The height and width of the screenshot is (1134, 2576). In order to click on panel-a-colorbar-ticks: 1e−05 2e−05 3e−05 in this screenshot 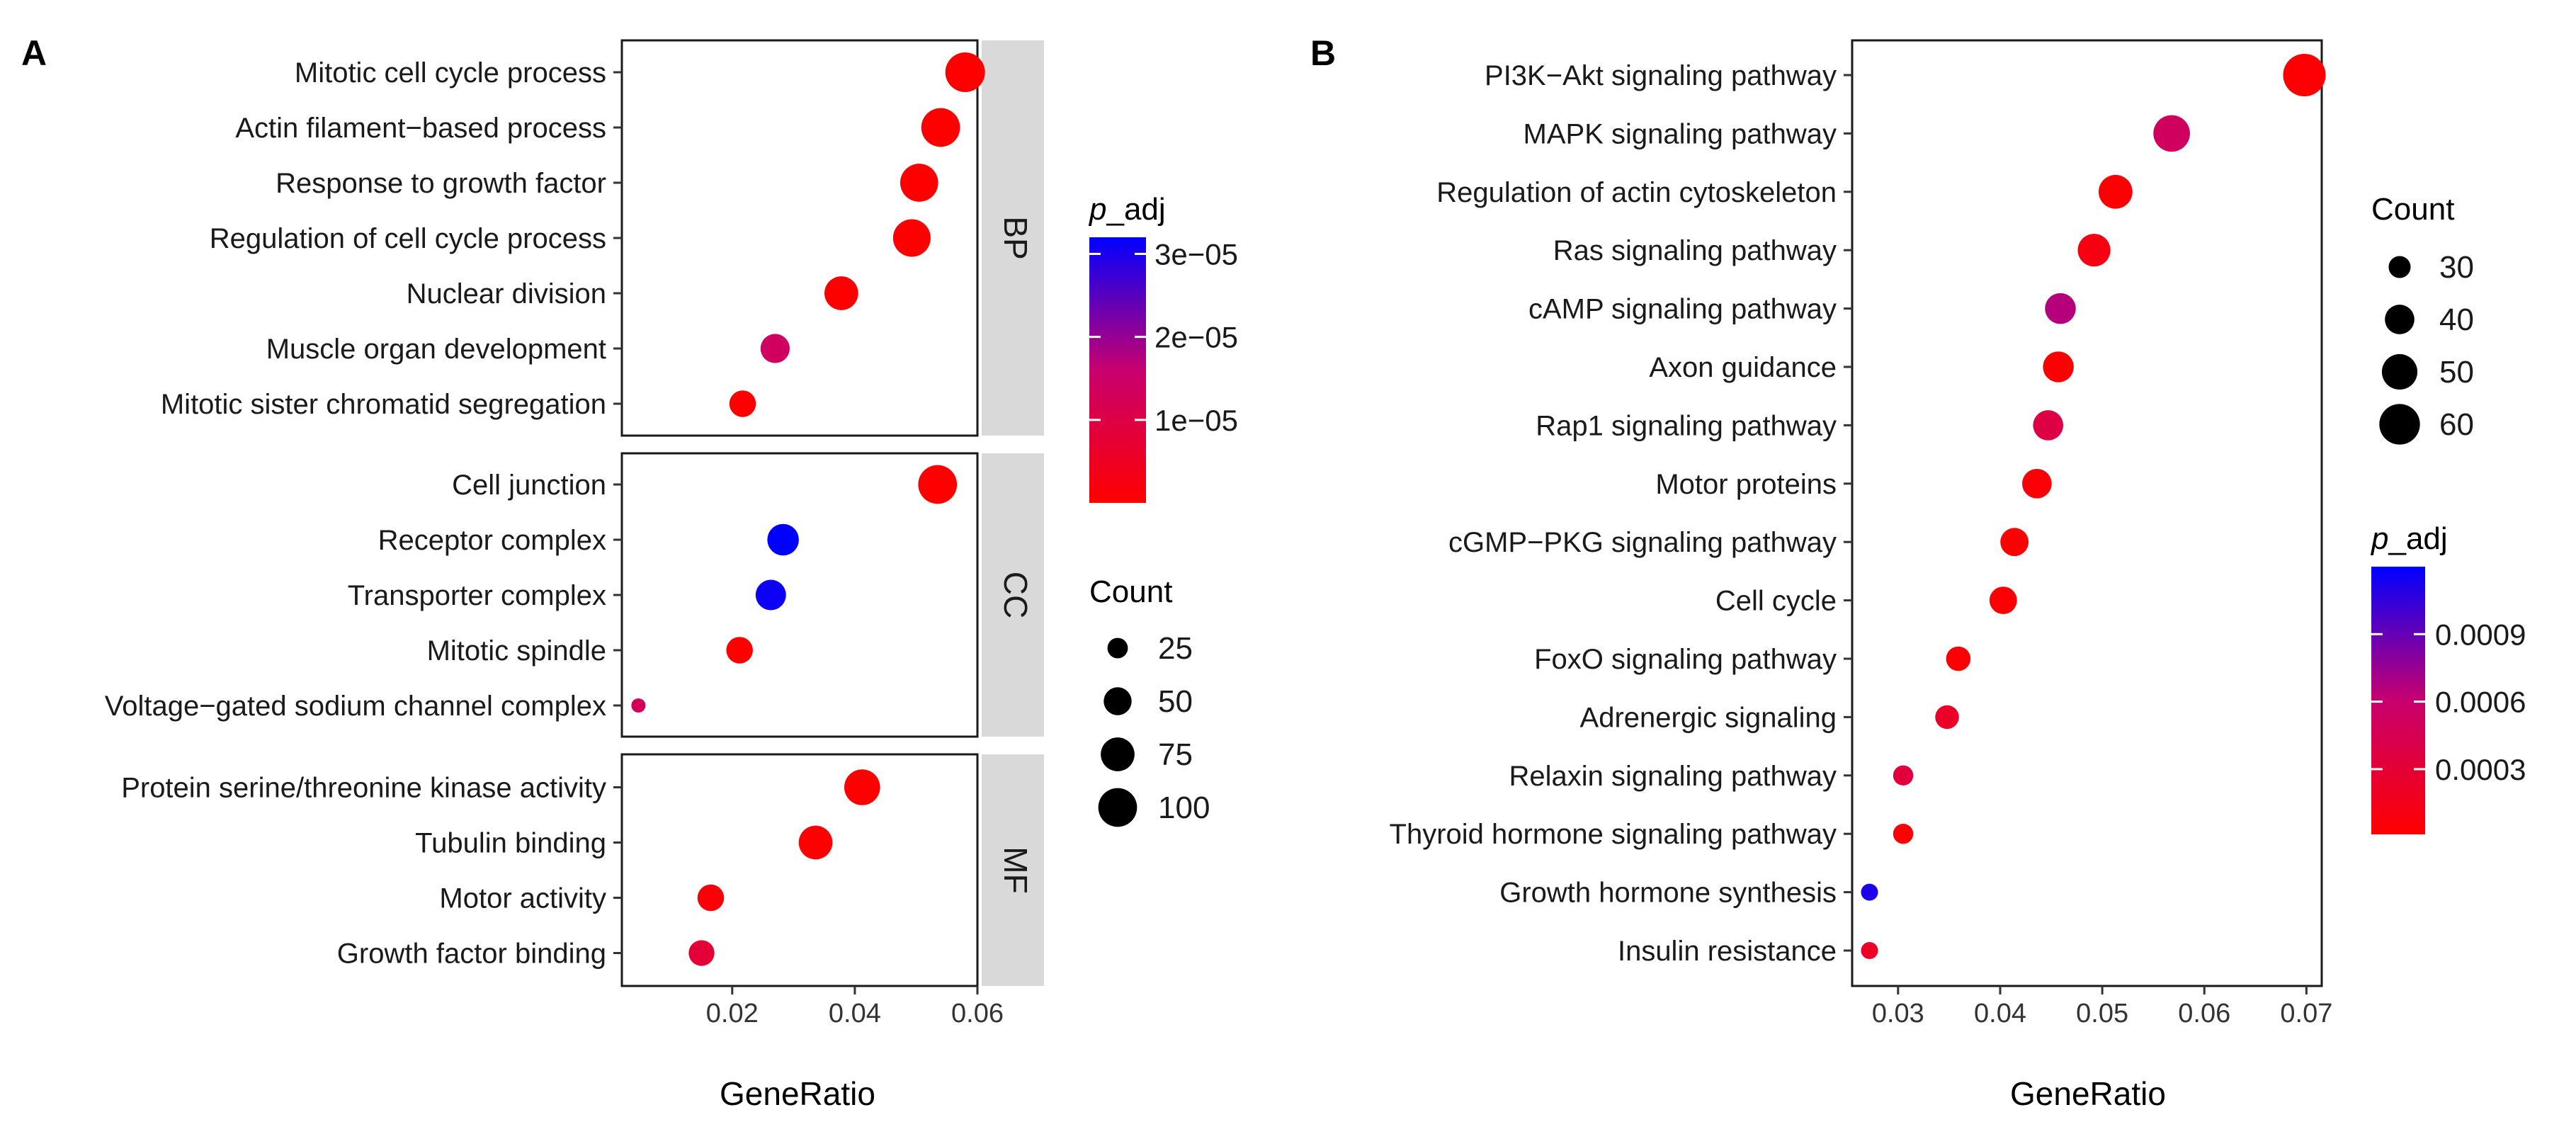, I will do `click(1163, 337)`.